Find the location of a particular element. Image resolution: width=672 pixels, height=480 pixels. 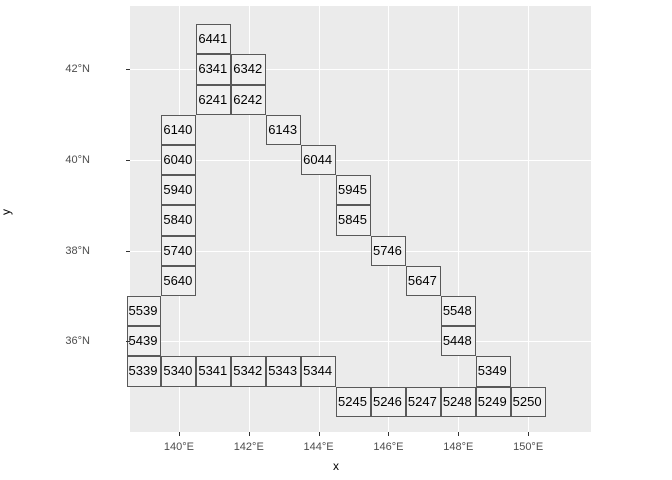

mesh-cell: 5940 is located at coordinates (179, 190).